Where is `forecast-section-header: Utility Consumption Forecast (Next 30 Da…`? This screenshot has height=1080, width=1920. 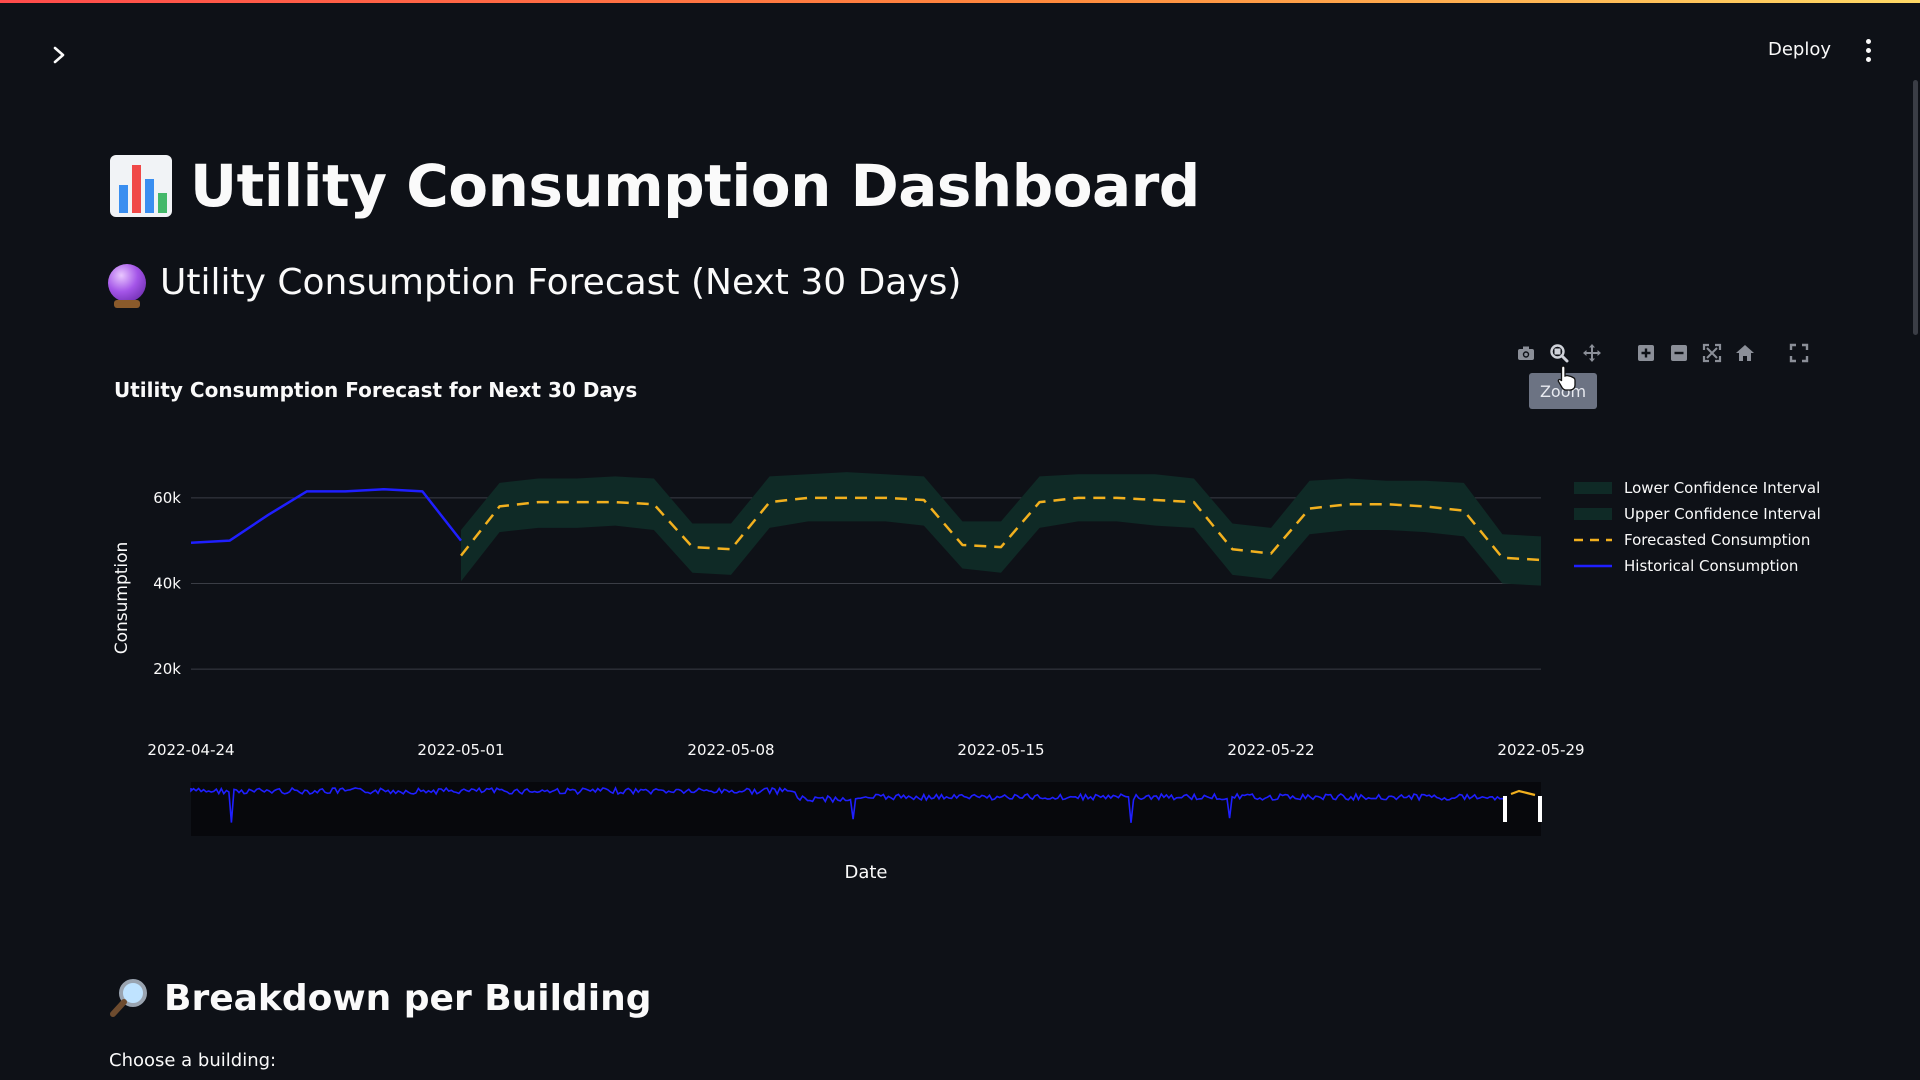
forecast-section-header: Utility Consumption Forecast (Next 30 Da… is located at coordinates (535, 285).